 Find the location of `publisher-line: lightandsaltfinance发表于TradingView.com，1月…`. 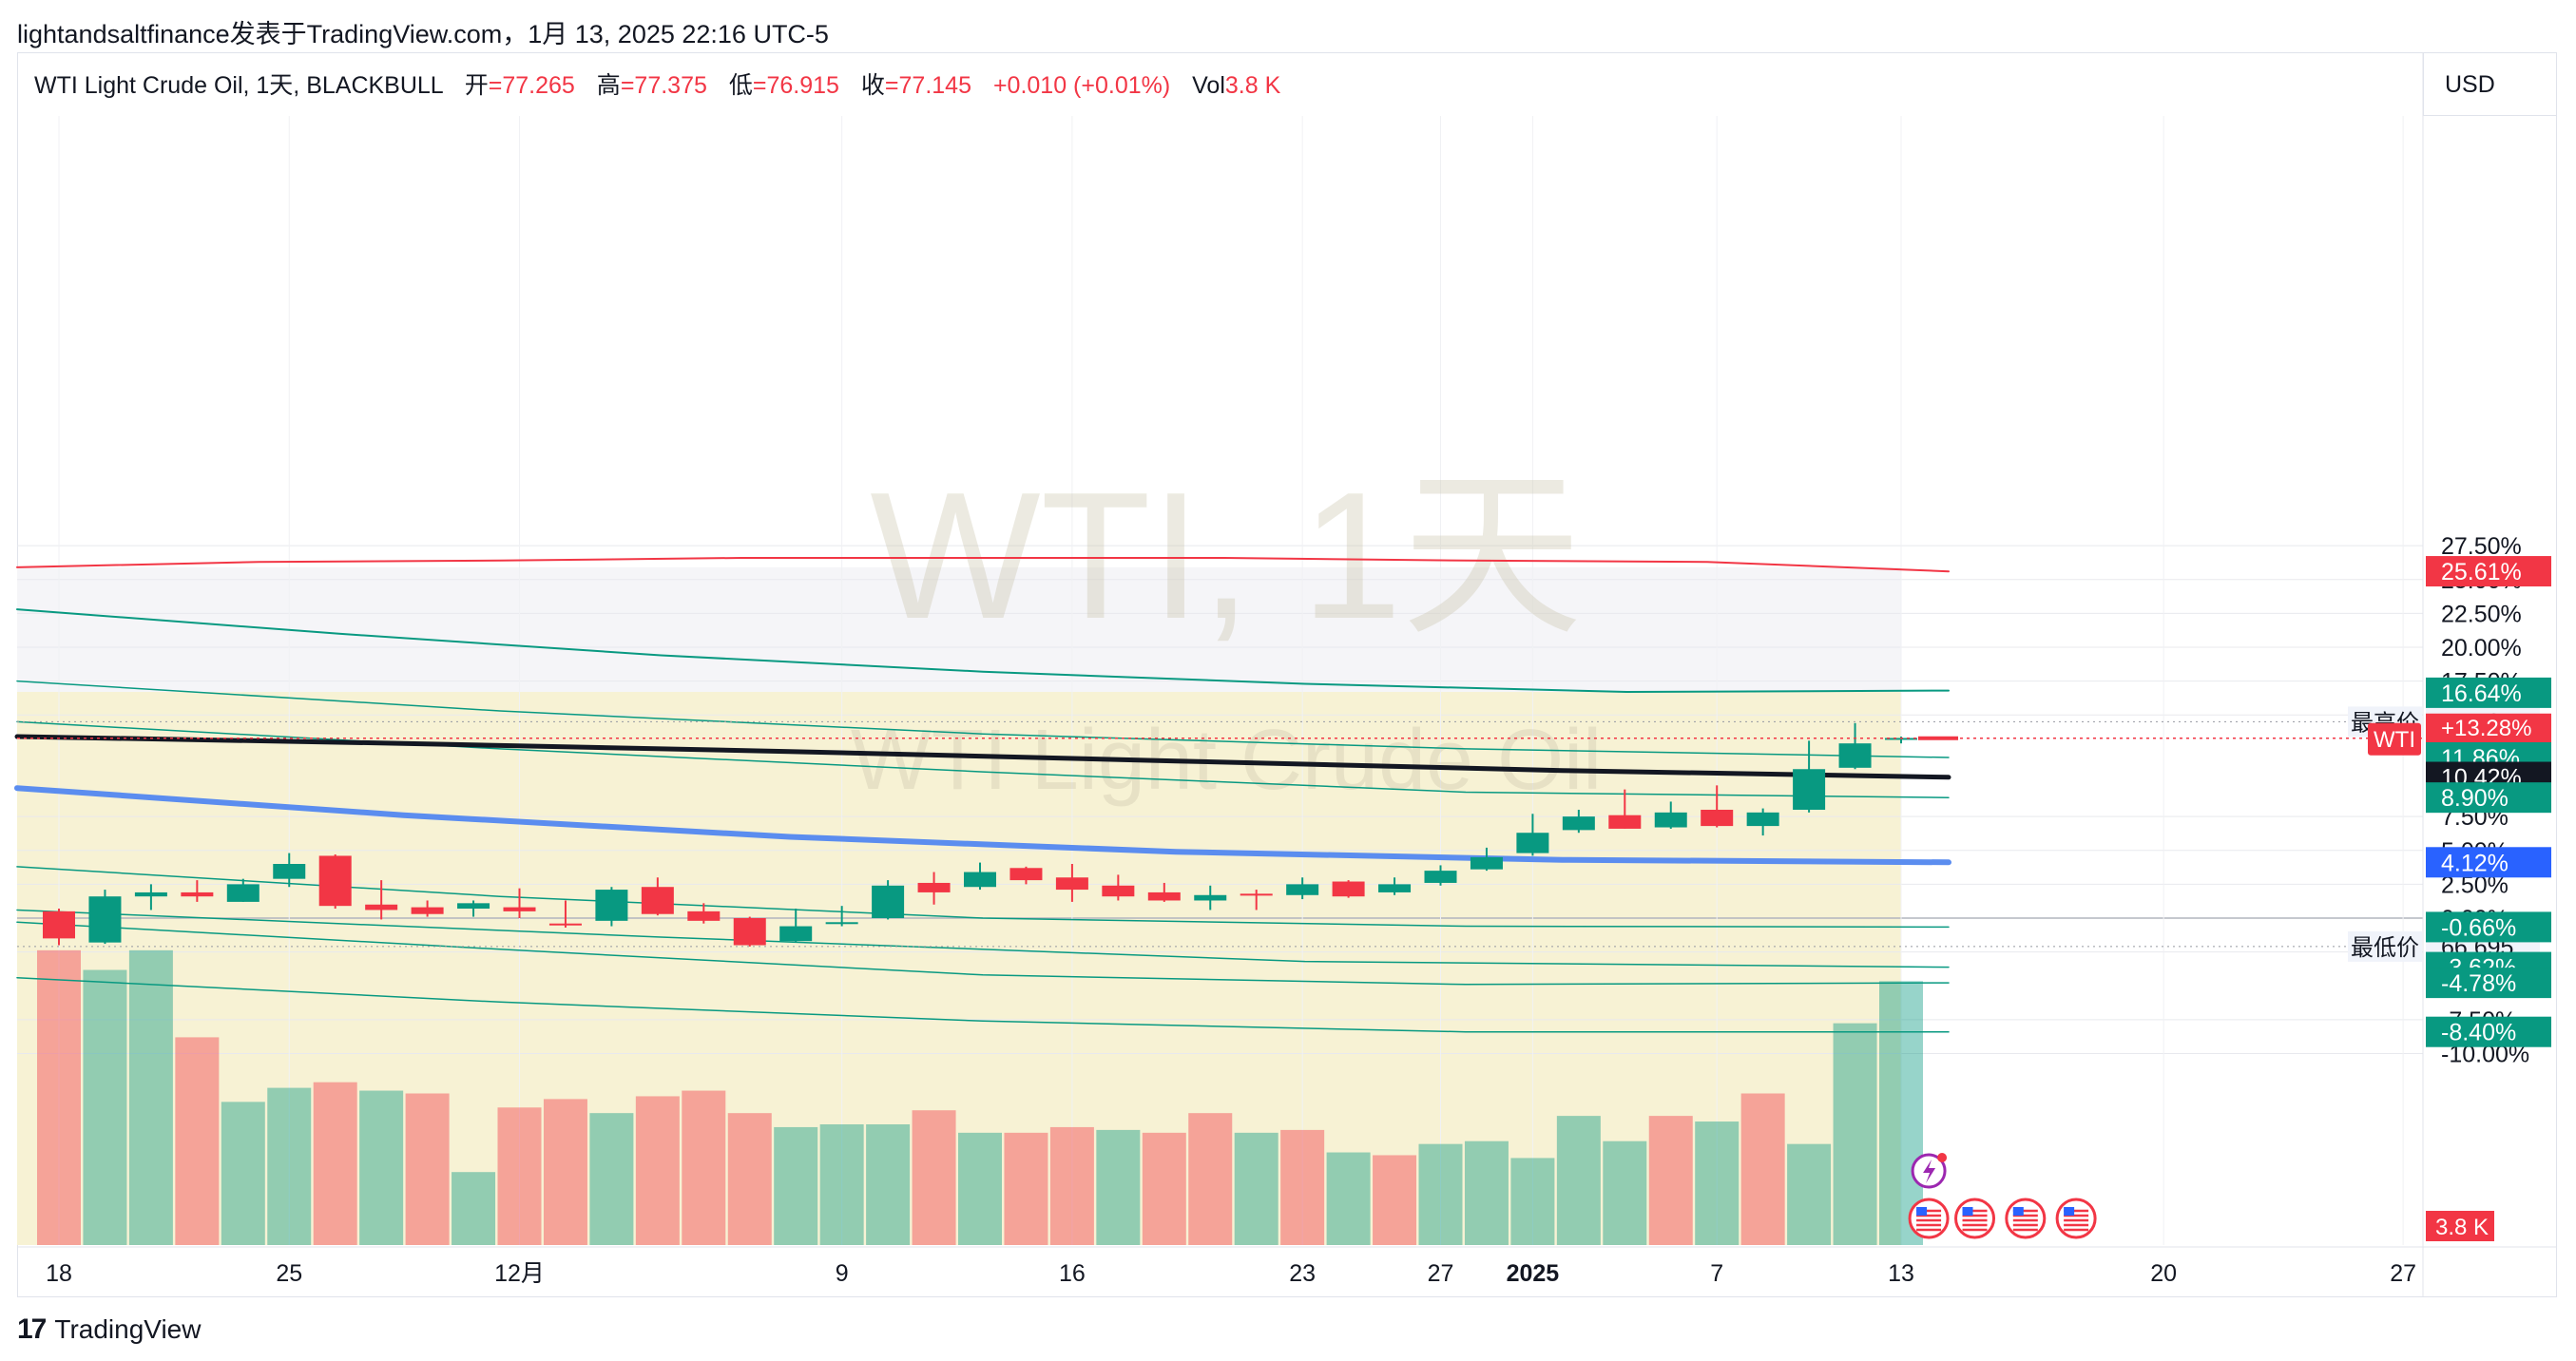

publisher-line: lightandsaltfinance发表于TradingView.com，1月… is located at coordinates (423, 34).